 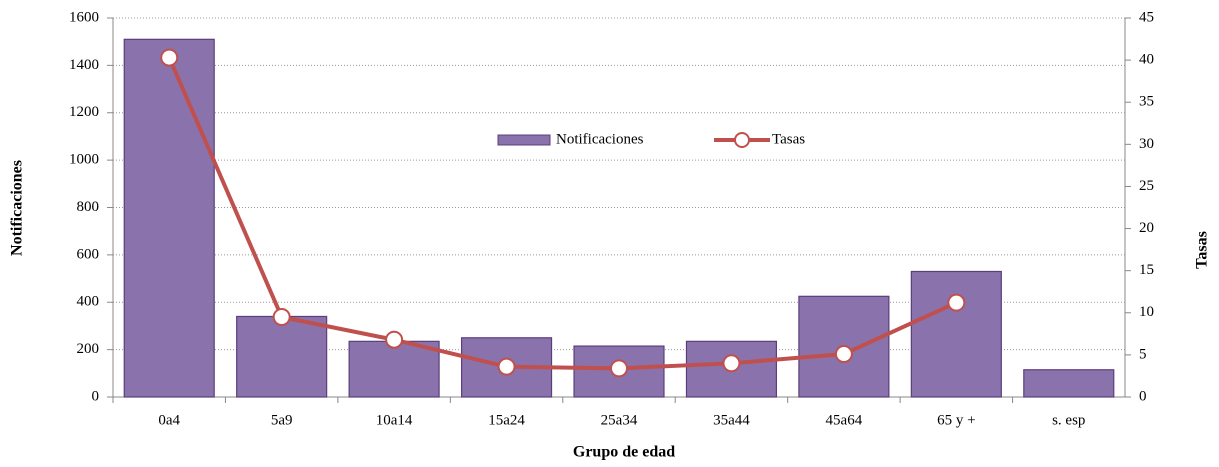 What do you see at coordinates (956, 420) in the screenshot?
I see `x-tick-label: 65 y +` at bounding box center [956, 420].